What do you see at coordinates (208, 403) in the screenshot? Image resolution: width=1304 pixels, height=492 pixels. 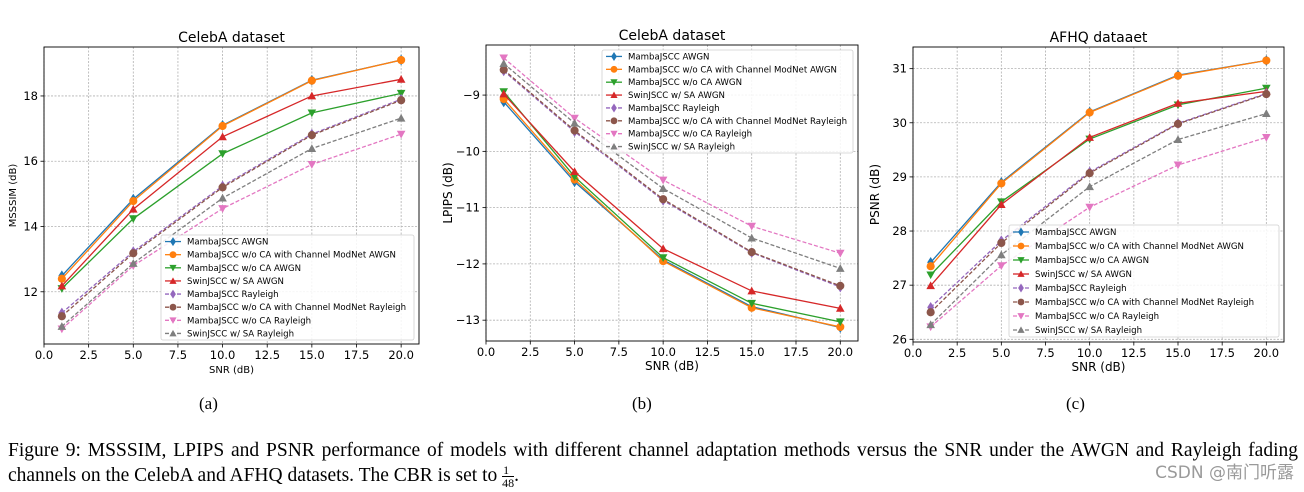 I see `subcaption-a: (a)` at bounding box center [208, 403].